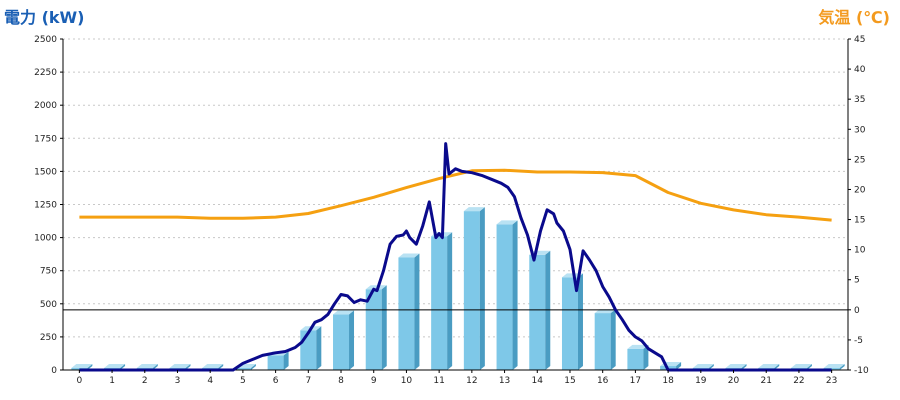 The height and width of the screenshot is (400, 900). Describe the element at coordinates (308, 381) in the screenshot. I see `x-tick-label: 7` at that location.